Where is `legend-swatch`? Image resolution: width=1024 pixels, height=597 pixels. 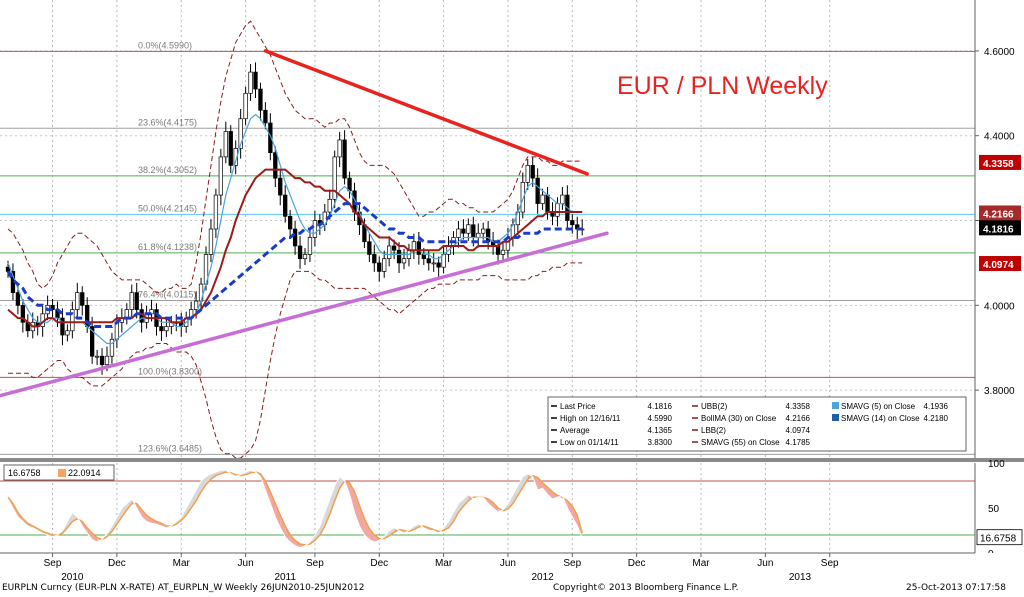
legend-swatch is located at coordinates (835, 417).